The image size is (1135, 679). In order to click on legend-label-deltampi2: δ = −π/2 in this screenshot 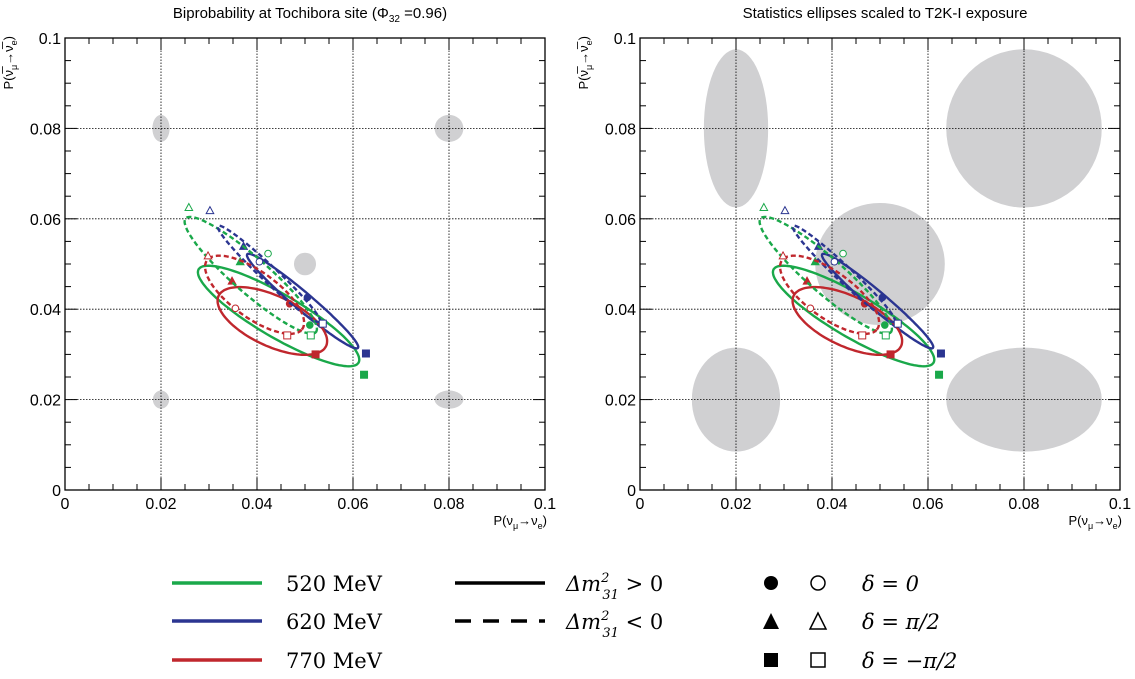, I will do `click(909, 661)`.